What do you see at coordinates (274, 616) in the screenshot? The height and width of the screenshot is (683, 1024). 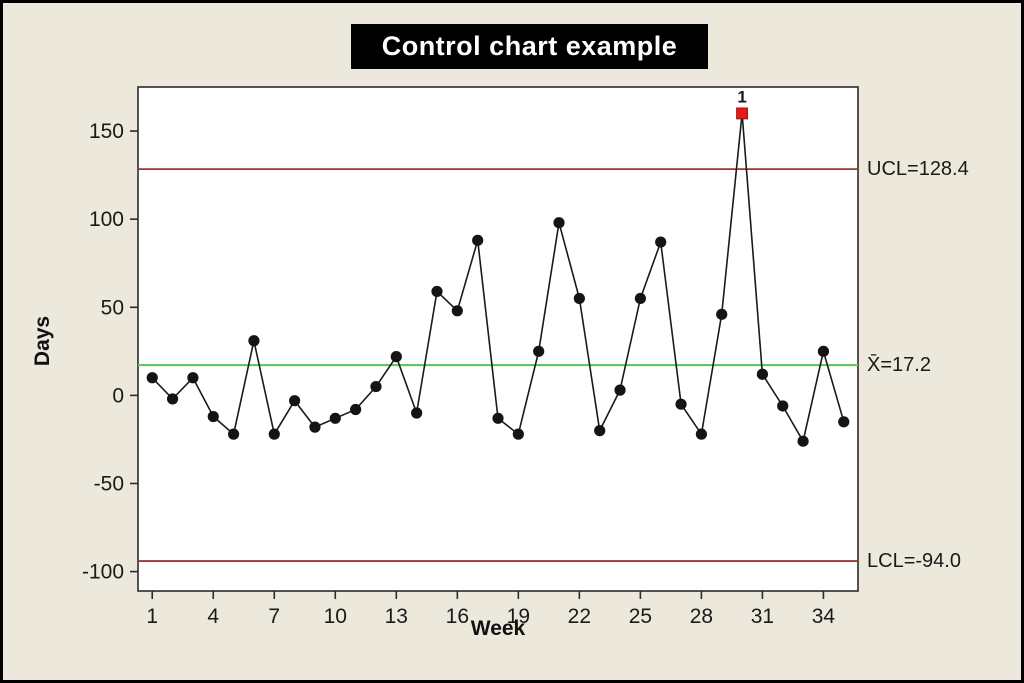 I see `x-axis-tick-label: 7` at bounding box center [274, 616].